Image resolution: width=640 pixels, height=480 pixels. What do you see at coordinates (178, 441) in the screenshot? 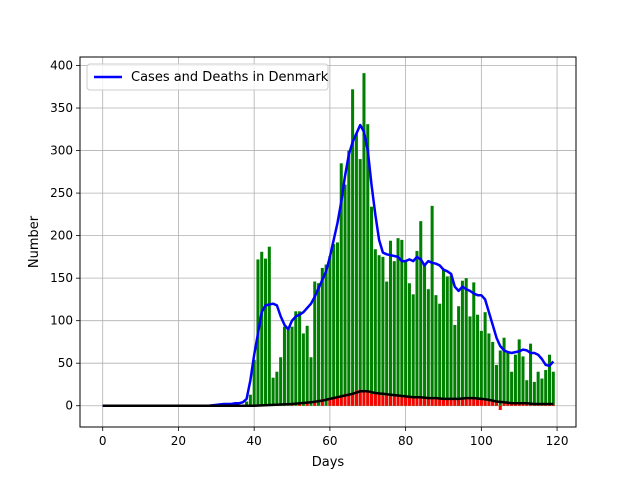
I see `x-tick-label: 20` at bounding box center [178, 441].